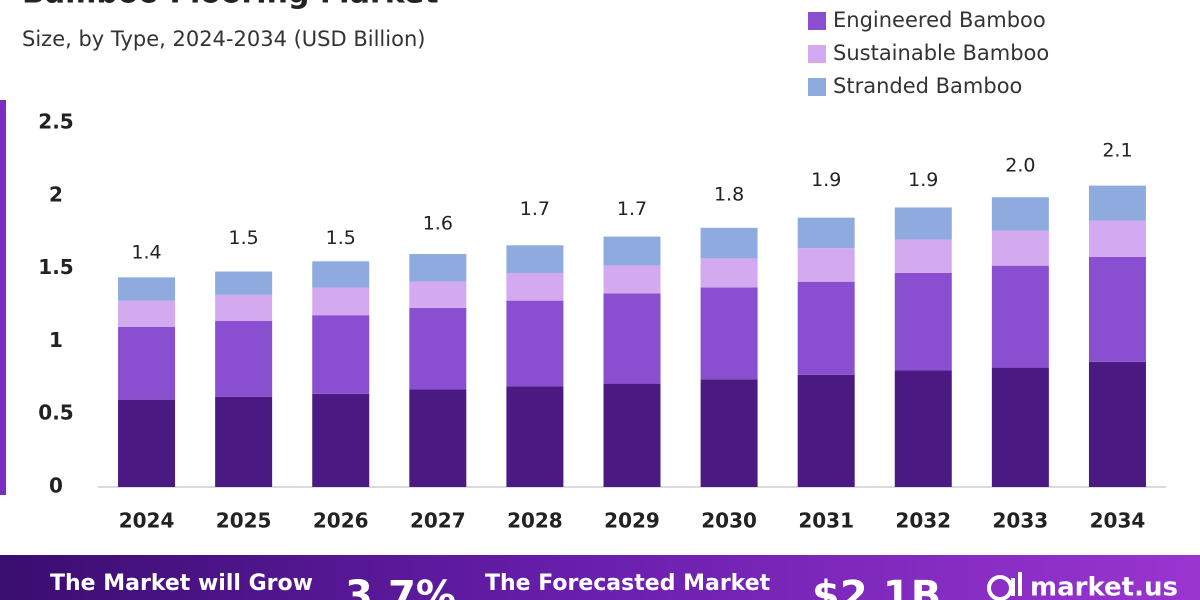  Describe the element at coordinates (729, 194) in the screenshot. I see `total-label: 1.8` at that location.